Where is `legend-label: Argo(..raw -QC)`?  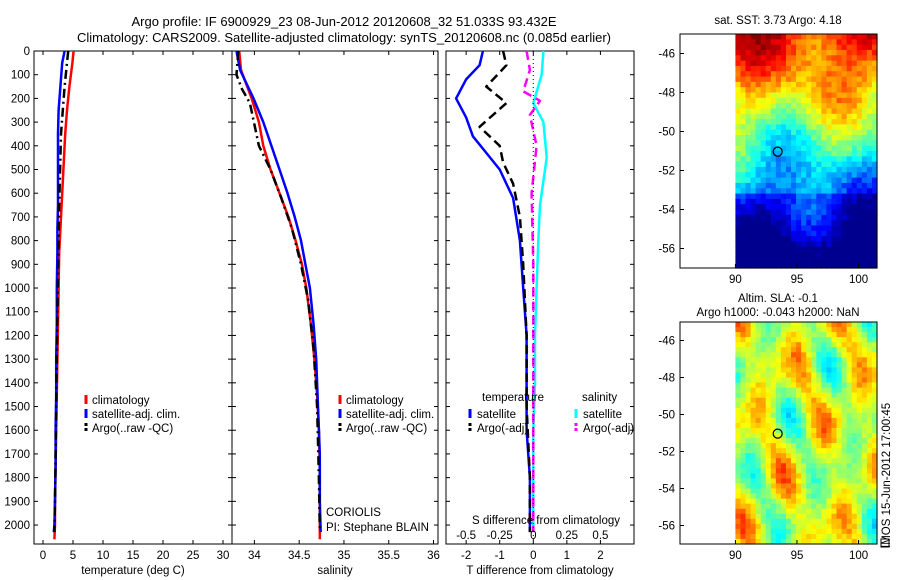 legend-label: Argo(..raw -QC) is located at coordinates (386, 429).